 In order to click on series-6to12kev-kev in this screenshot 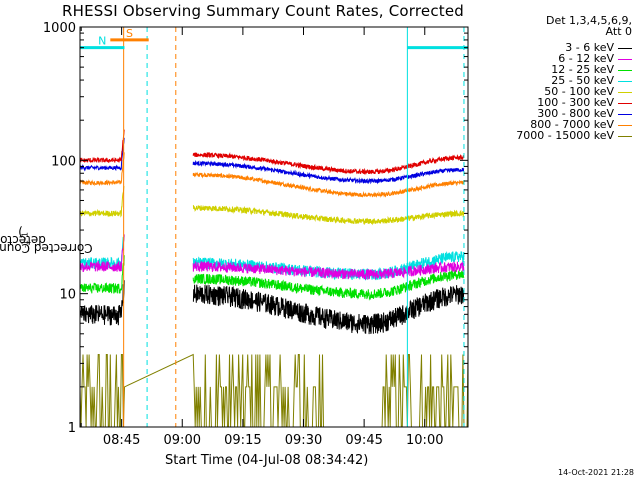, I will do `click(272, 257)`.